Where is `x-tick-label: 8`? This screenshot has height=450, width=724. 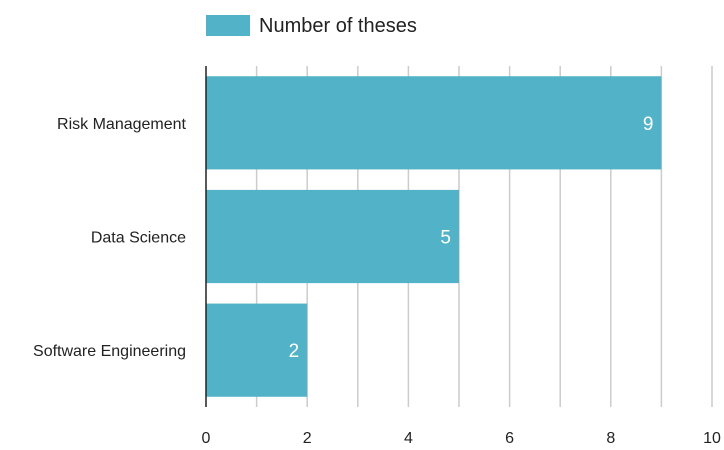
x-tick-label: 8 is located at coordinates (610, 438).